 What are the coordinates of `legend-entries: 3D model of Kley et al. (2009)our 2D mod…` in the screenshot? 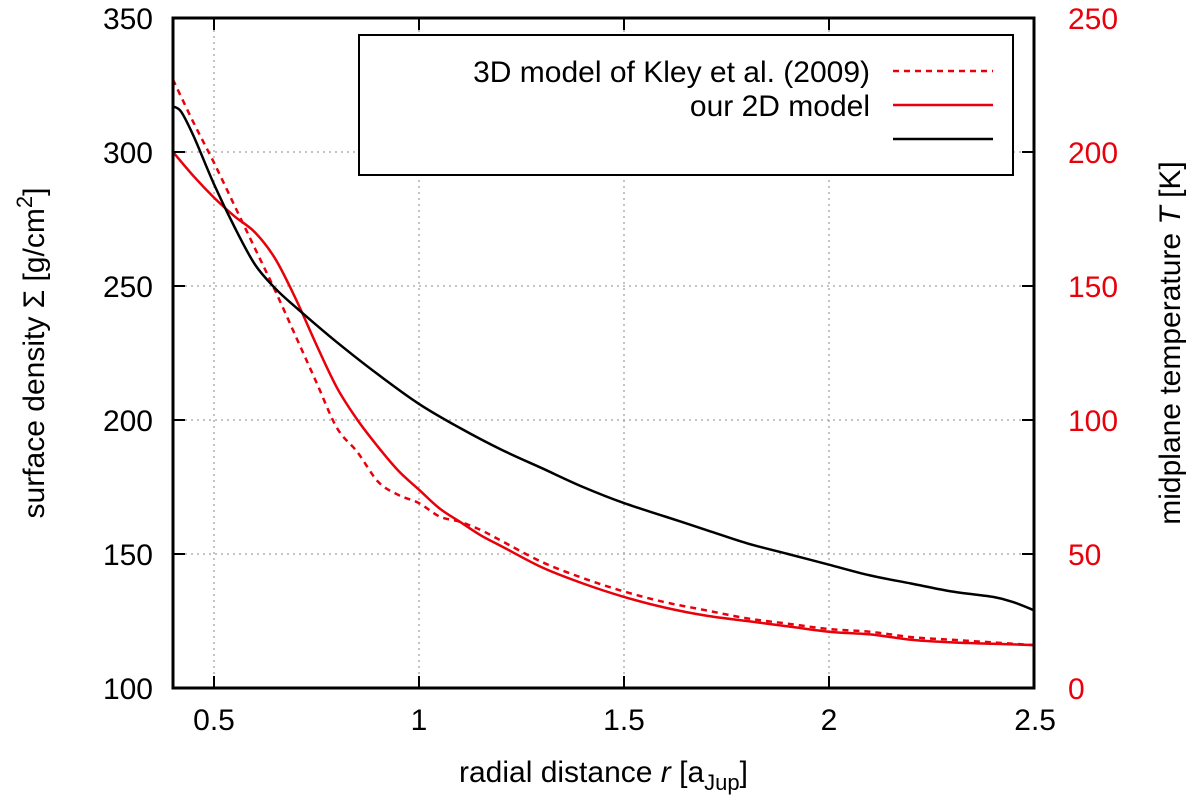 It's located at (733, 98).